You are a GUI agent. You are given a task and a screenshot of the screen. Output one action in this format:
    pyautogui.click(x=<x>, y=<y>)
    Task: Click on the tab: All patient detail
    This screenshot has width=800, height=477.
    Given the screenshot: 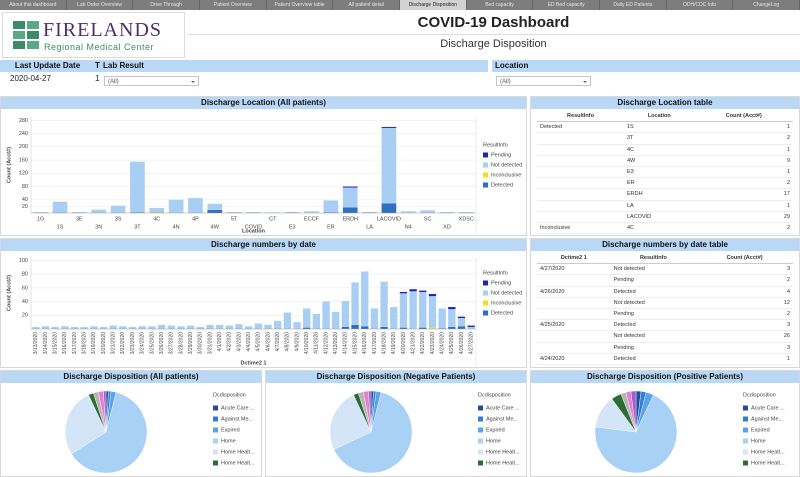 What is the action you would take?
    pyautogui.click(x=367, y=5)
    